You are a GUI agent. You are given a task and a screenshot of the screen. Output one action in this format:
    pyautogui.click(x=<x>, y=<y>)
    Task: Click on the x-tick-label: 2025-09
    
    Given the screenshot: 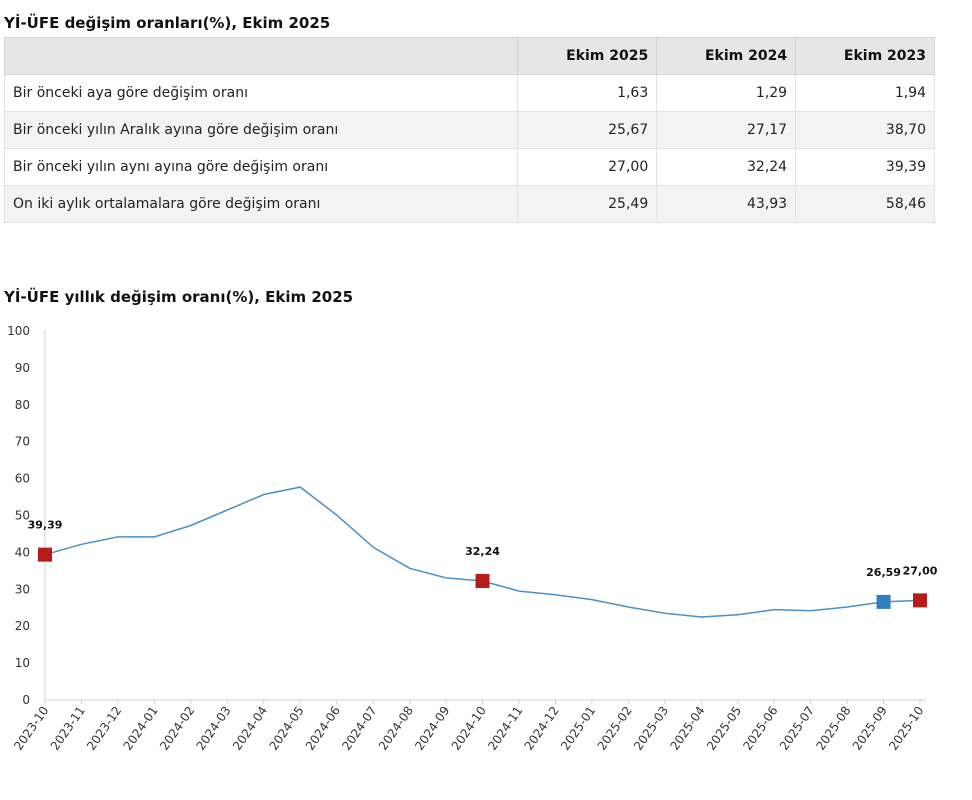 What is the action you would take?
    pyautogui.click(x=870, y=728)
    